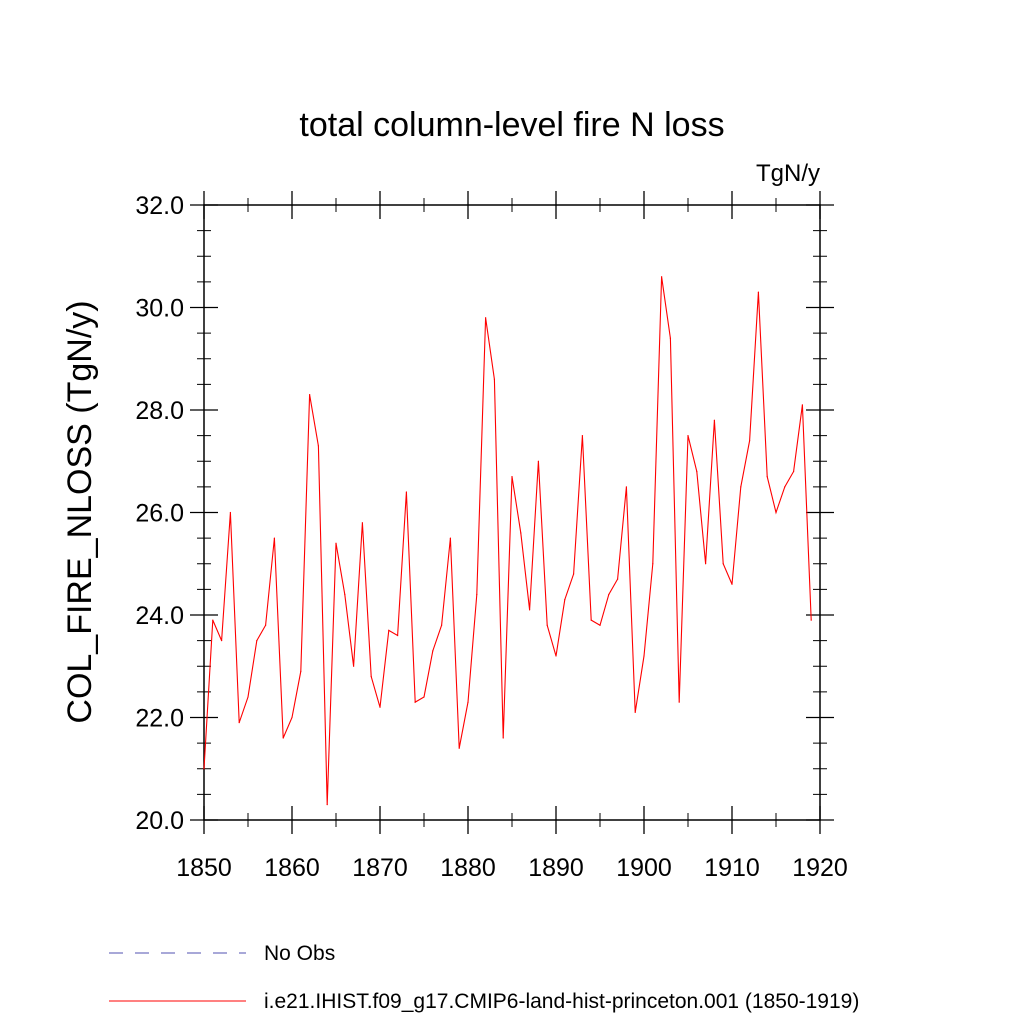  What do you see at coordinates (511, 125) in the screenshot?
I see `chart-title: total column-level fire N loss` at bounding box center [511, 125].